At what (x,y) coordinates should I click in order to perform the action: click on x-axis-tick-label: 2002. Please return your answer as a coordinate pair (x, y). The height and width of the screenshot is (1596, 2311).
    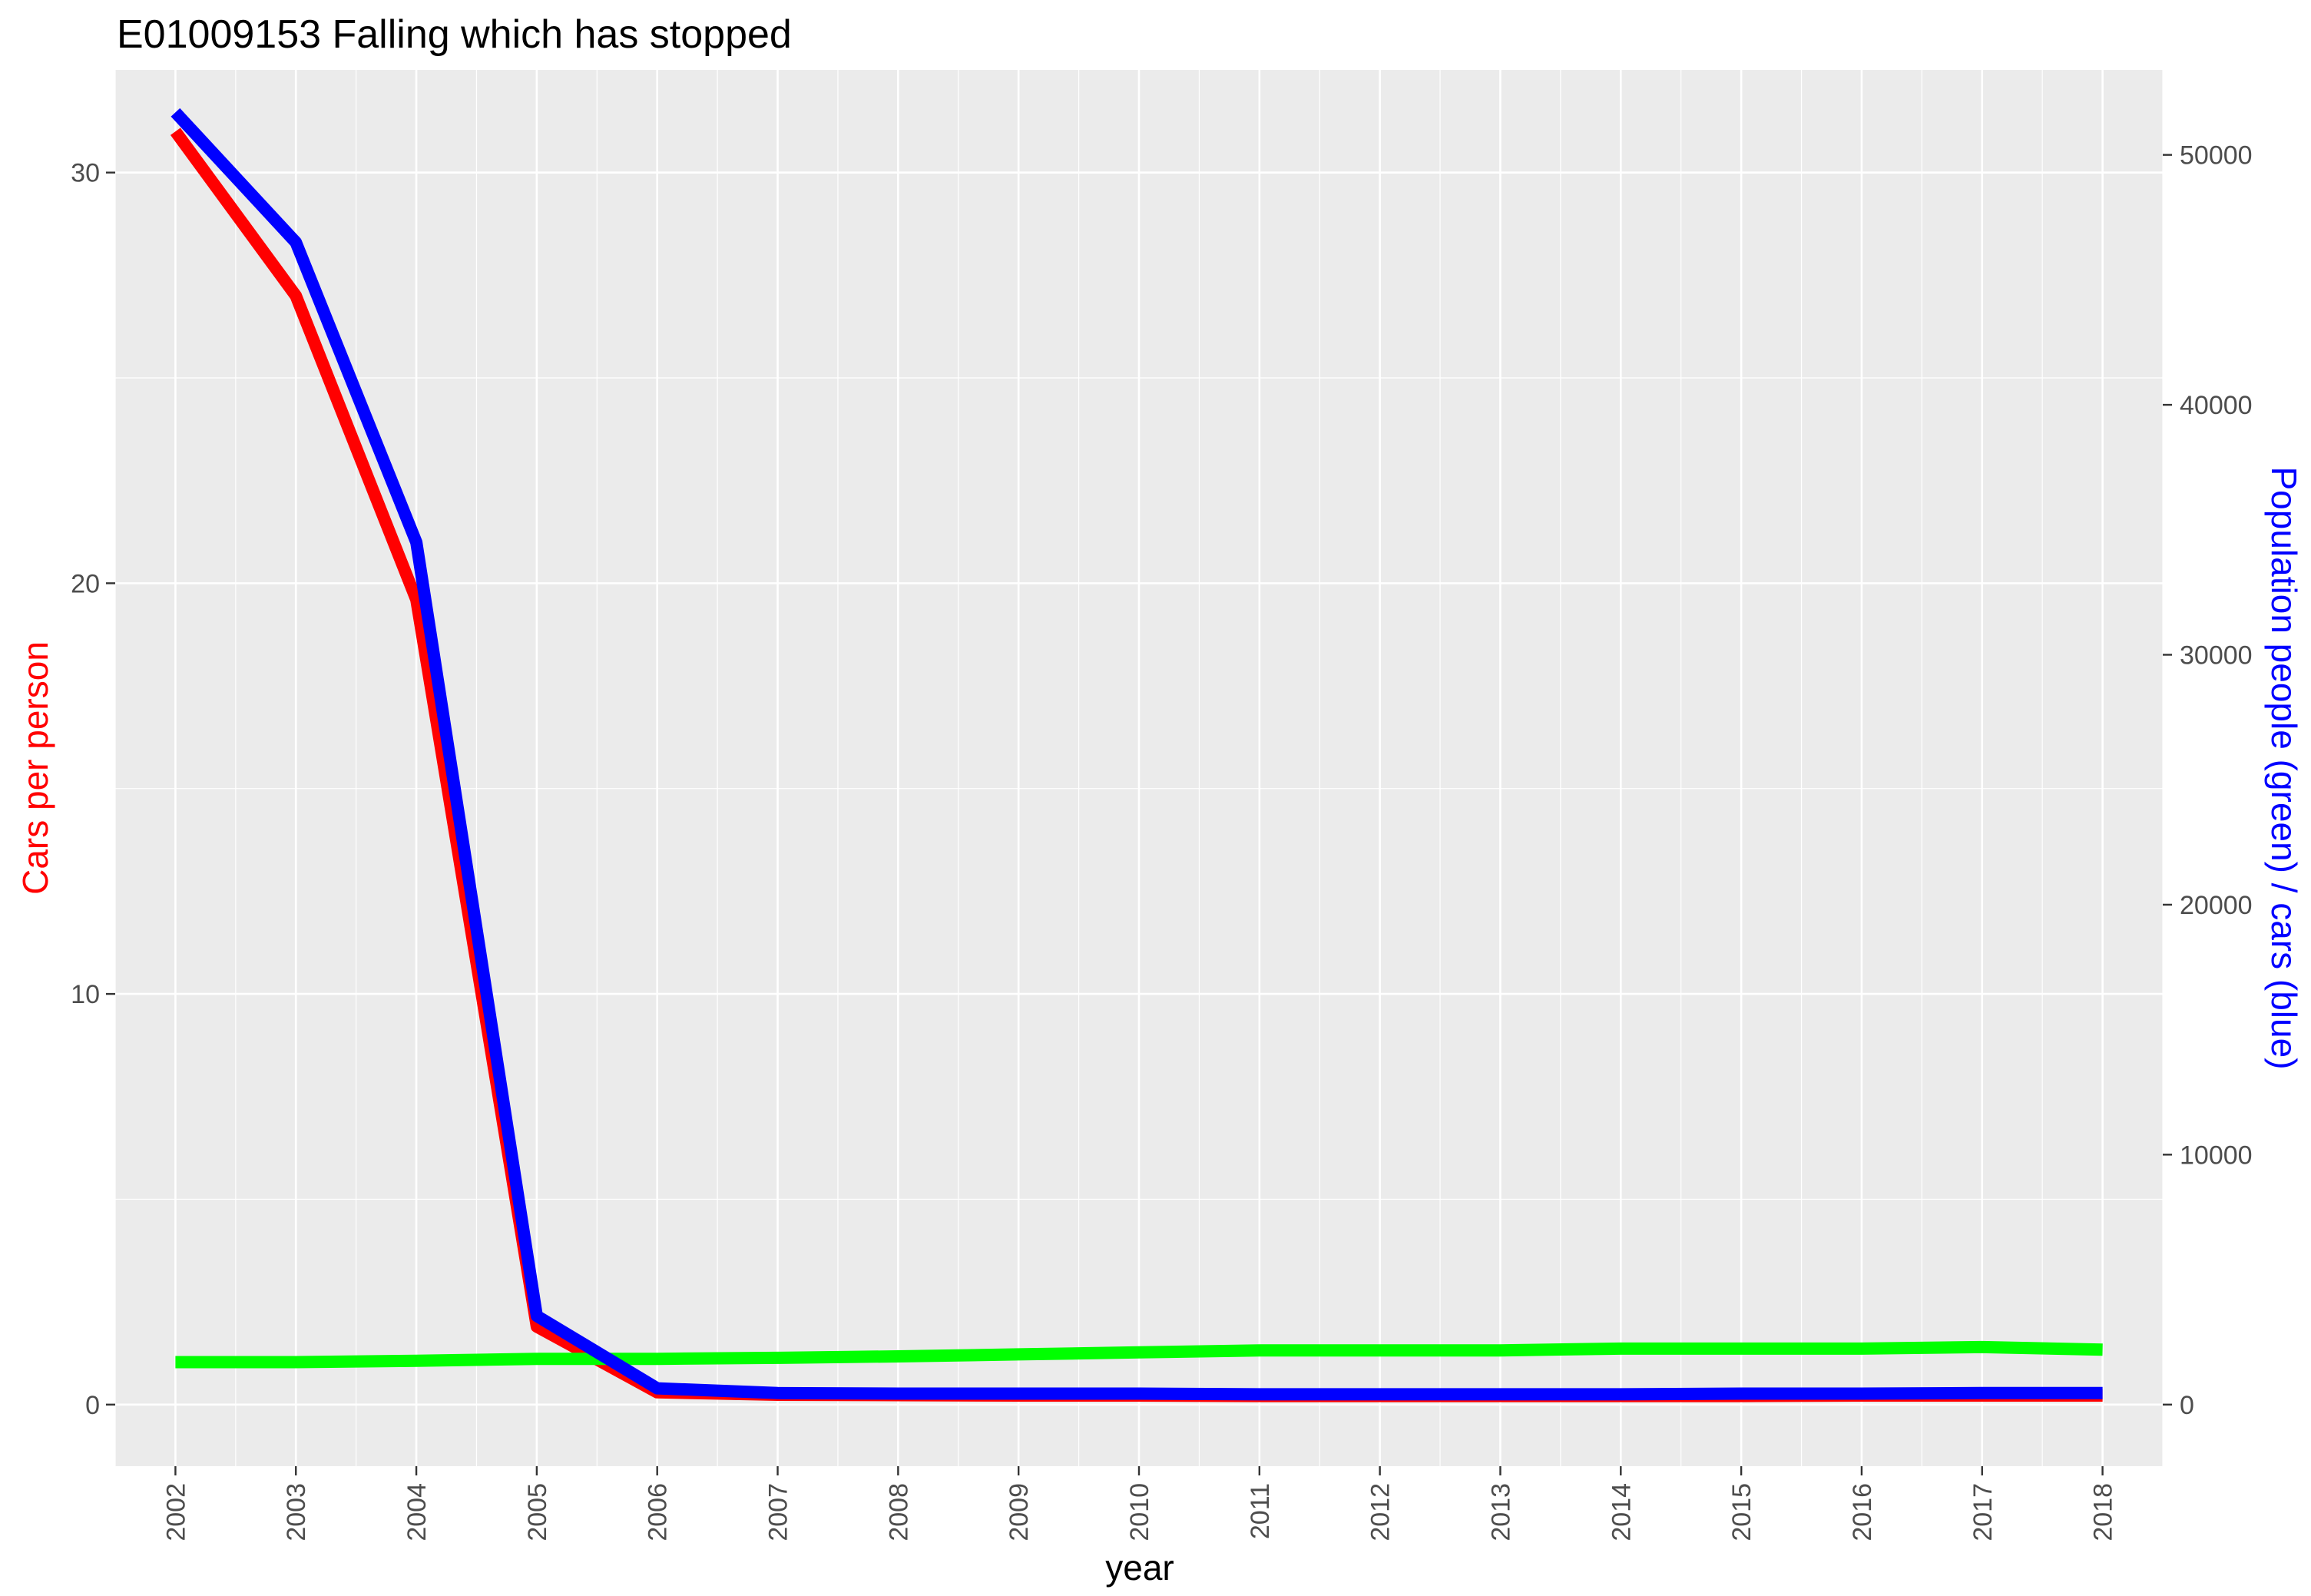
    Looking at the image, I should click on (175, 1512).